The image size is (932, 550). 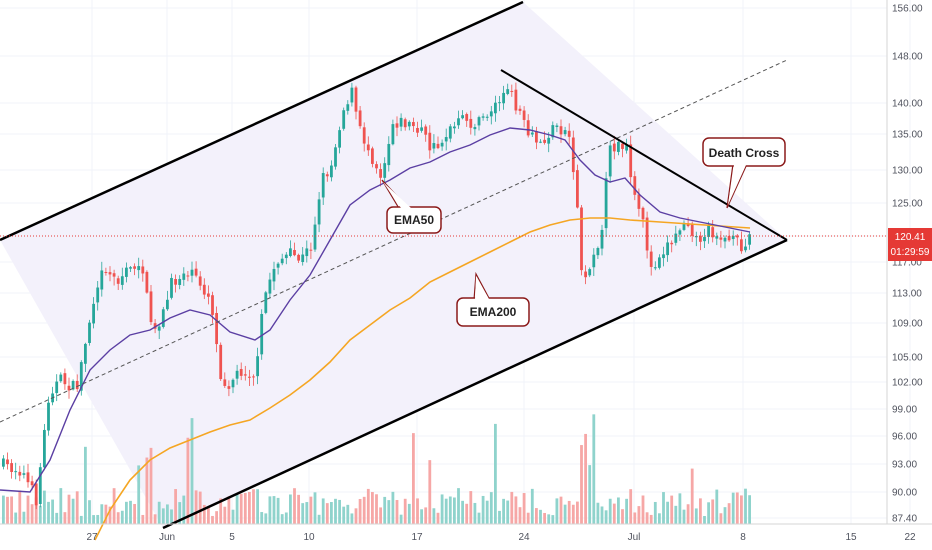 What do you see at coordinates (493, 299) in the screenshot?
I see `ema200-callout: EMA200` at bounding box center [493, 299].